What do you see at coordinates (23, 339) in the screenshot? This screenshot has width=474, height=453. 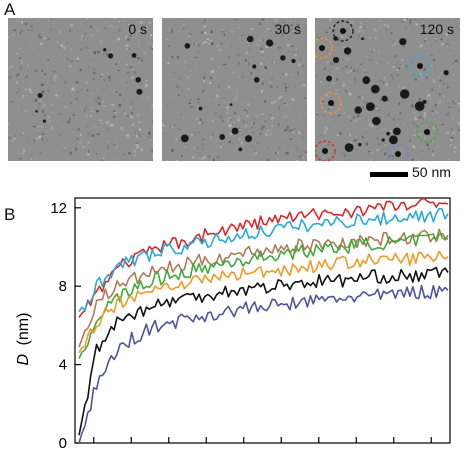 I see `y-axis-label: D (nm)` at bounding box center [23, 339].